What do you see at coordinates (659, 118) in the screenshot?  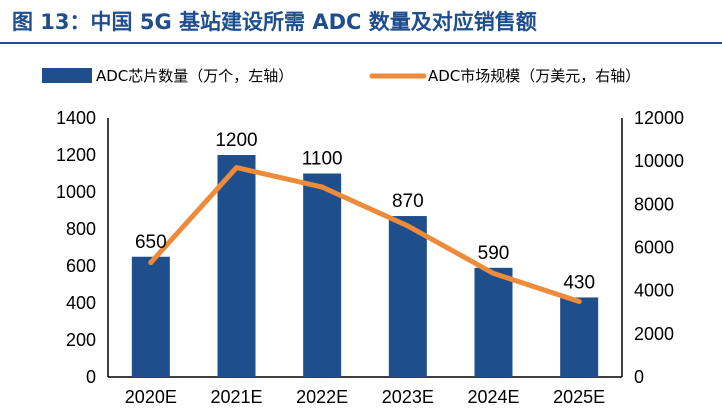 I see `right-tick-label: 12000` at bounding box center [659, 118].